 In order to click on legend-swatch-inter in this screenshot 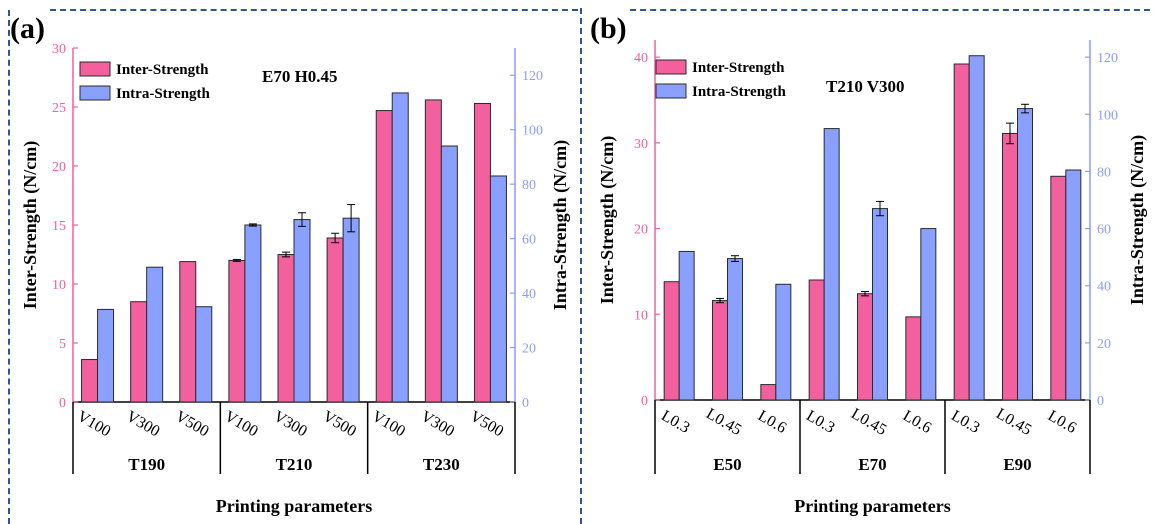, I will do `click(95, 69)`.